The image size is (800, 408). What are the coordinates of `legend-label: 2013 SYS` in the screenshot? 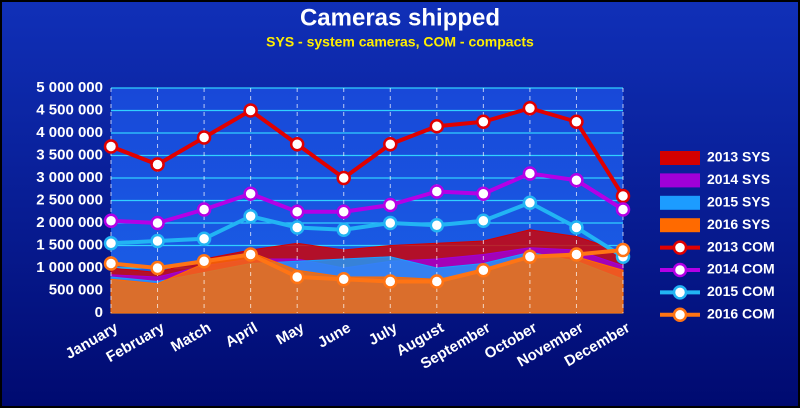 It's located at (738, 157).